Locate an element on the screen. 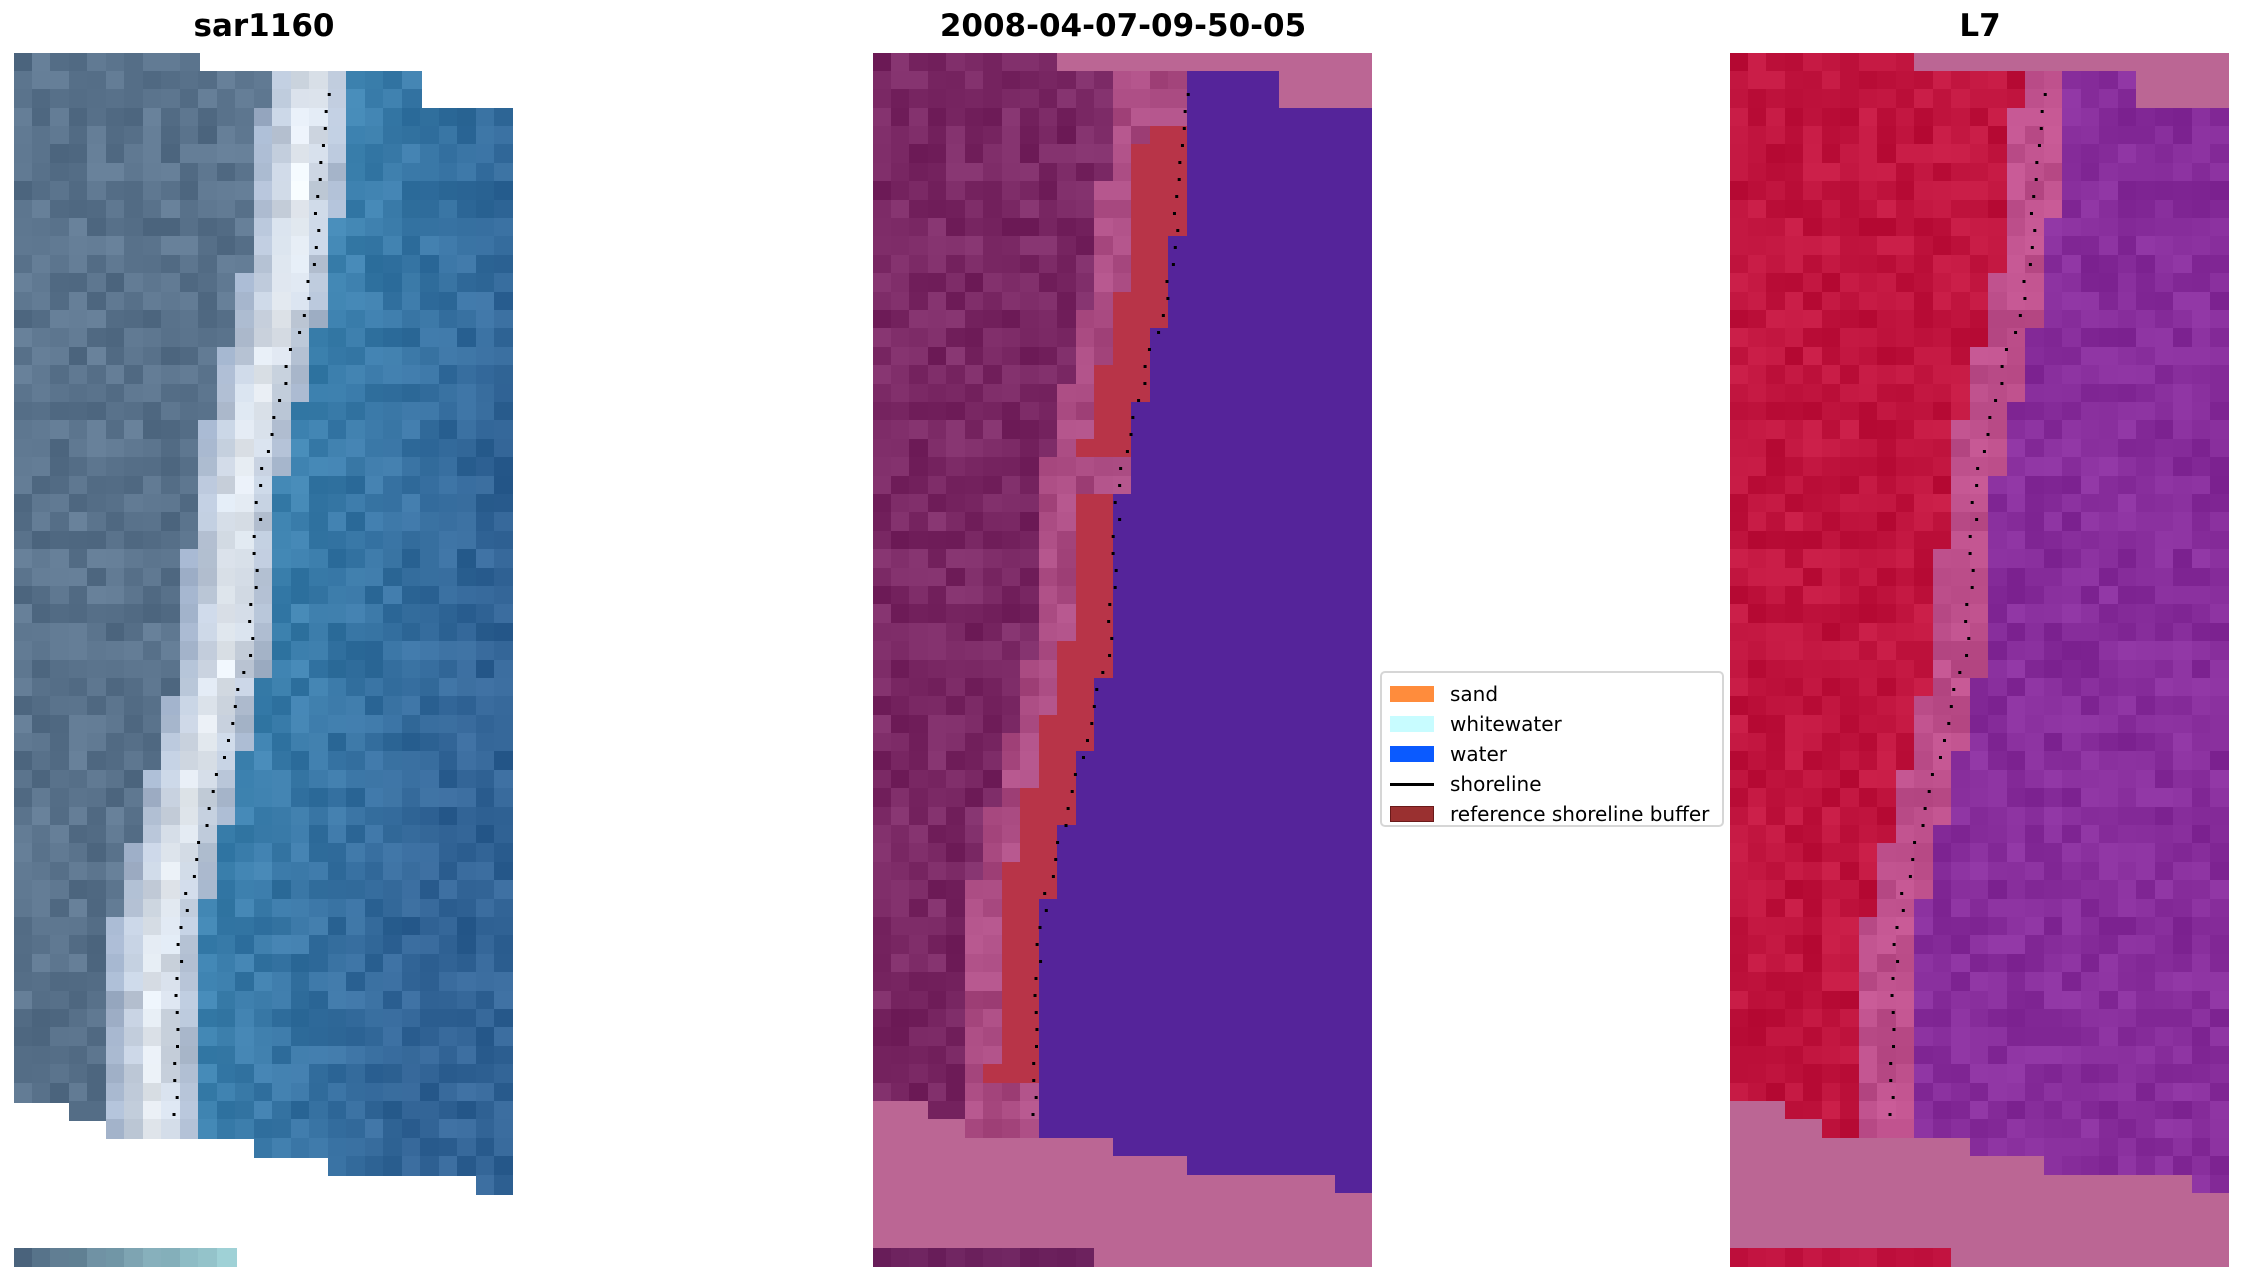 The height and width of the screenshot is (1283, 2242). whitewater-swatch is located at coordinates (1412, 724).